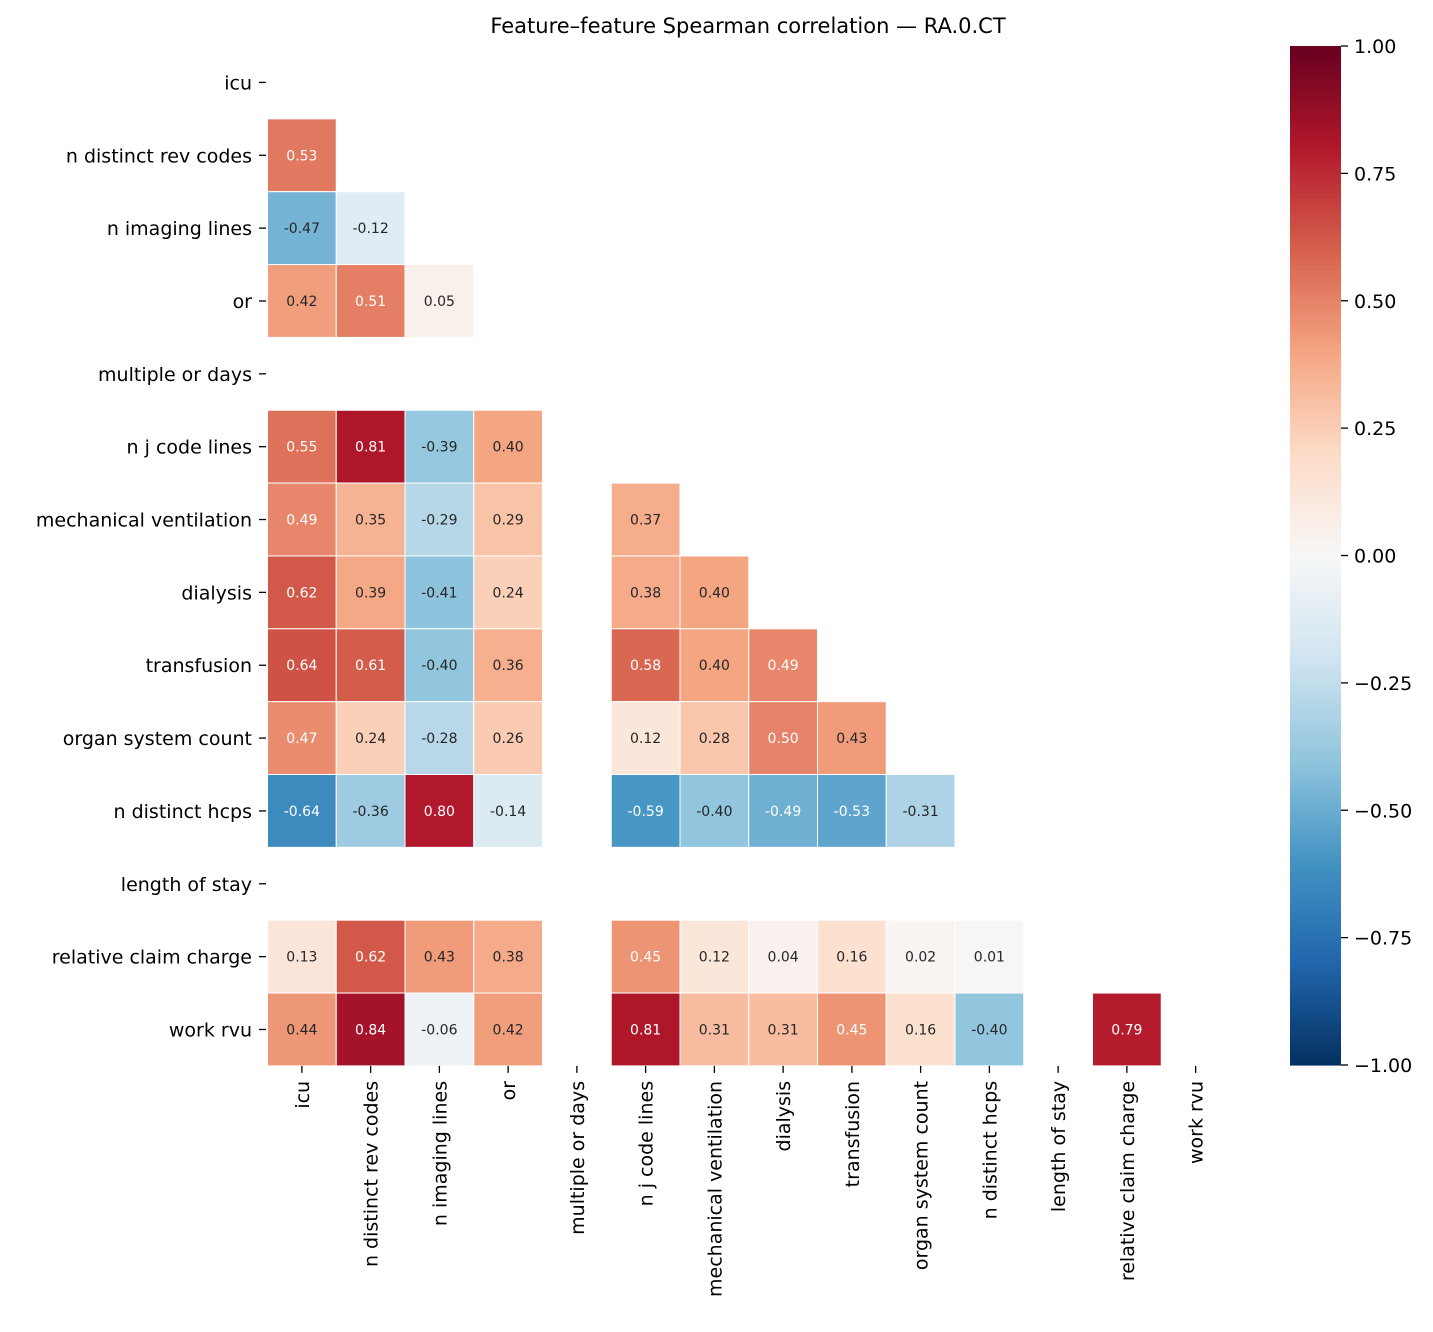 The width and height of the screenshot is (1433, 1332). What do you see at coordinates (783, 1030) in the screenshot?
I see `cell-value-label: 0.31` at bounding box center [783, 1030].